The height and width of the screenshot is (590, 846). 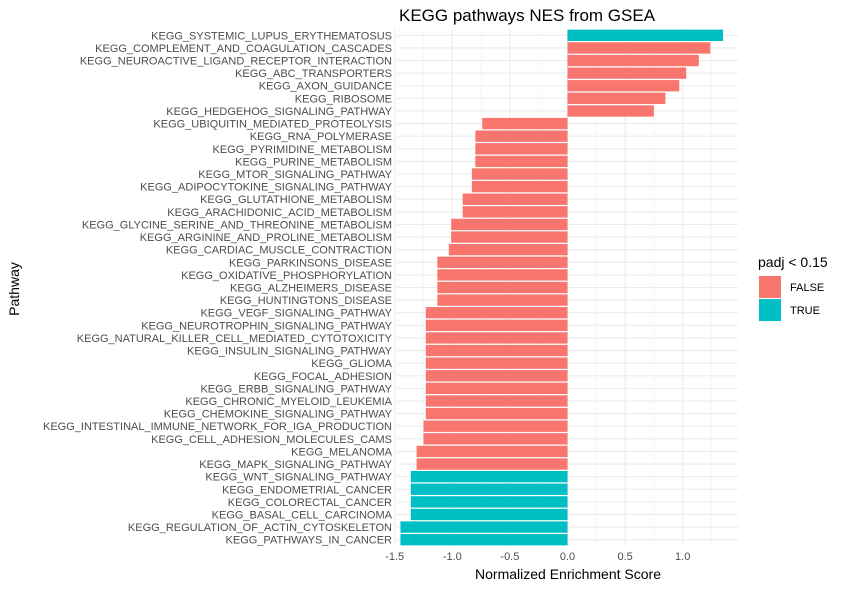 What do you see at coordinates (509, 557) in the screenshot?
I see `x-tick-label: -0.5` at bounding box center [509, 557].